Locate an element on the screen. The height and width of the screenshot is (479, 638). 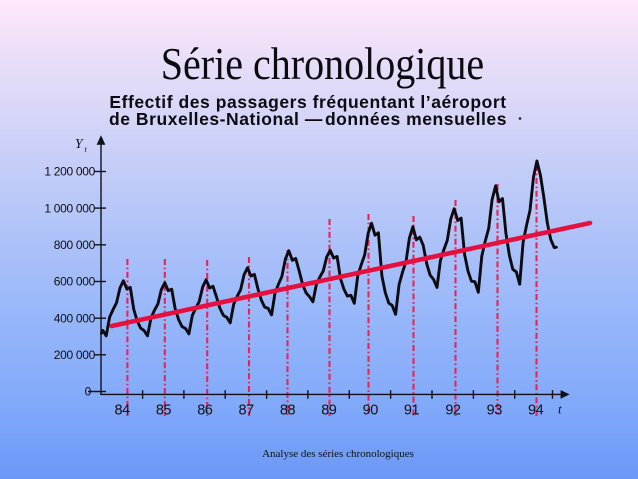
svg-text: 85 is located at coordinates (164, 411).